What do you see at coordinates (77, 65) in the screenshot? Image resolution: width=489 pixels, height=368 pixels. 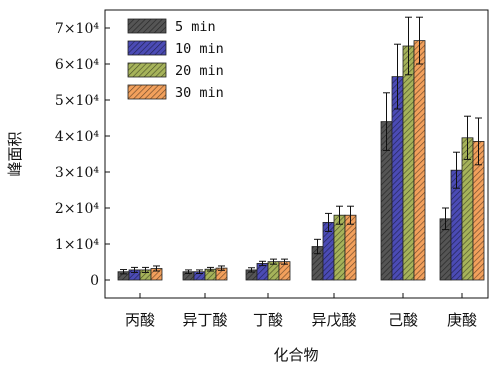 I see `y-tick-label: 6×10⁴` at bounding box center [77, 65].